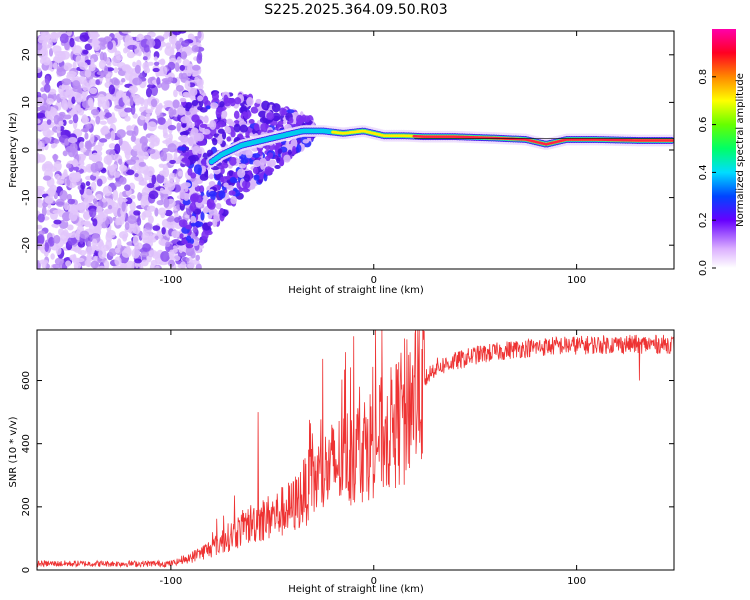 The image size is (750, 600). What do you see at coordinates (13, 451) in the screenshot?
I see `snr-ylabel: SNR (10 * v/v)` at bounding box center [13, 451].